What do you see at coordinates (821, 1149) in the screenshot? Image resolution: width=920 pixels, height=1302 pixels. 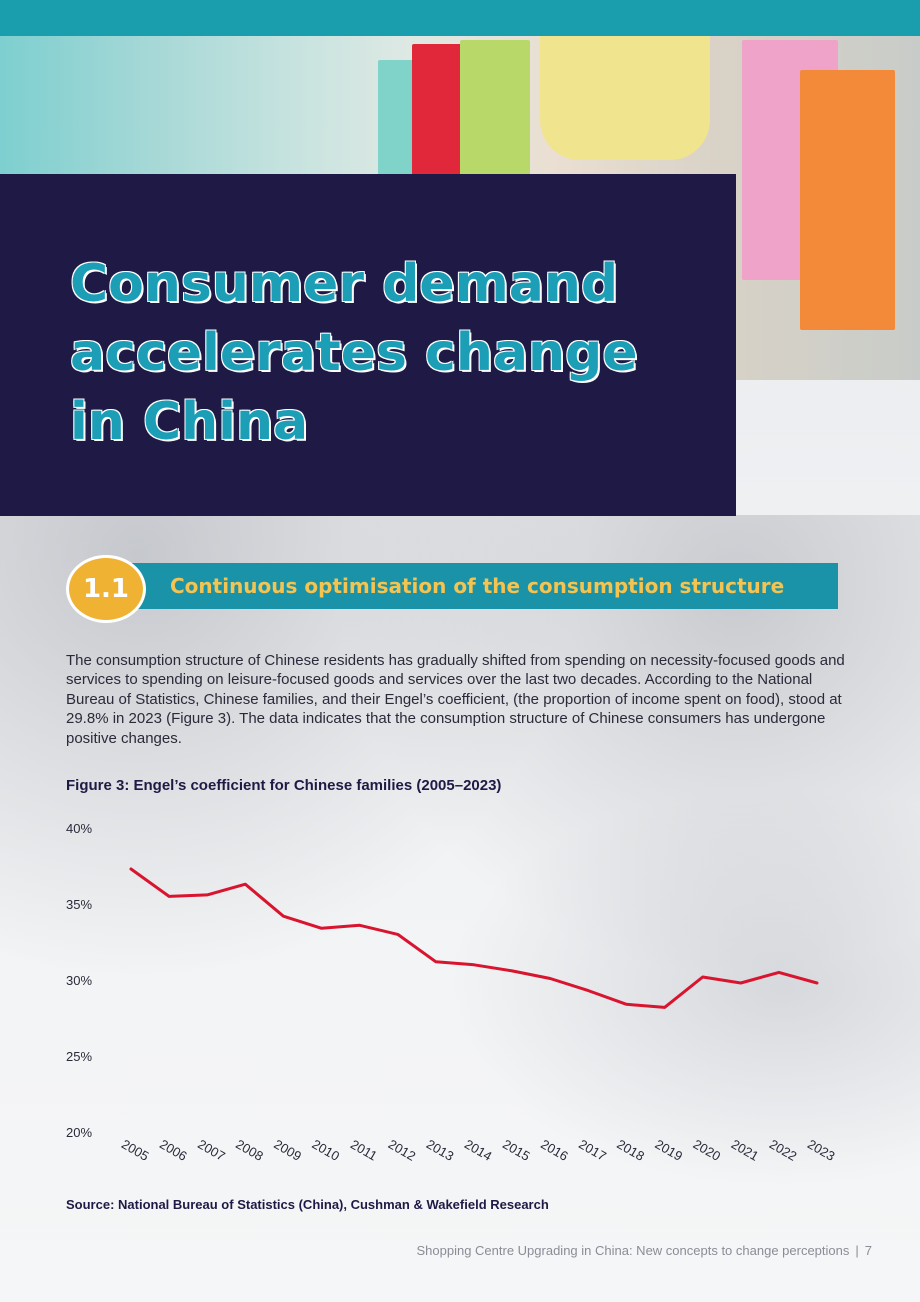 I see `x-tick-label: 2023` at bounding box center [821, 1149].